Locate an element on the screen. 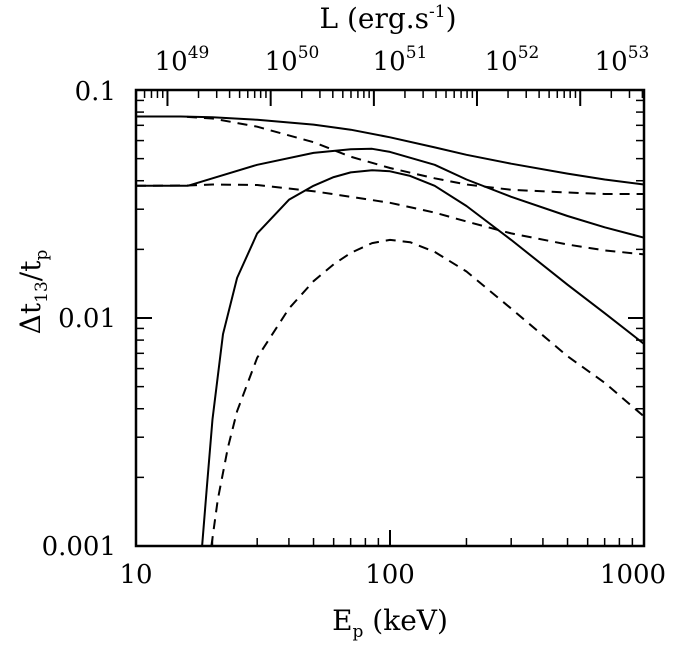 Image resolution: width=681 pixels, height=645 pixels. x-tick-labels: 10 100 1000 is located at coordinates (392, 575).